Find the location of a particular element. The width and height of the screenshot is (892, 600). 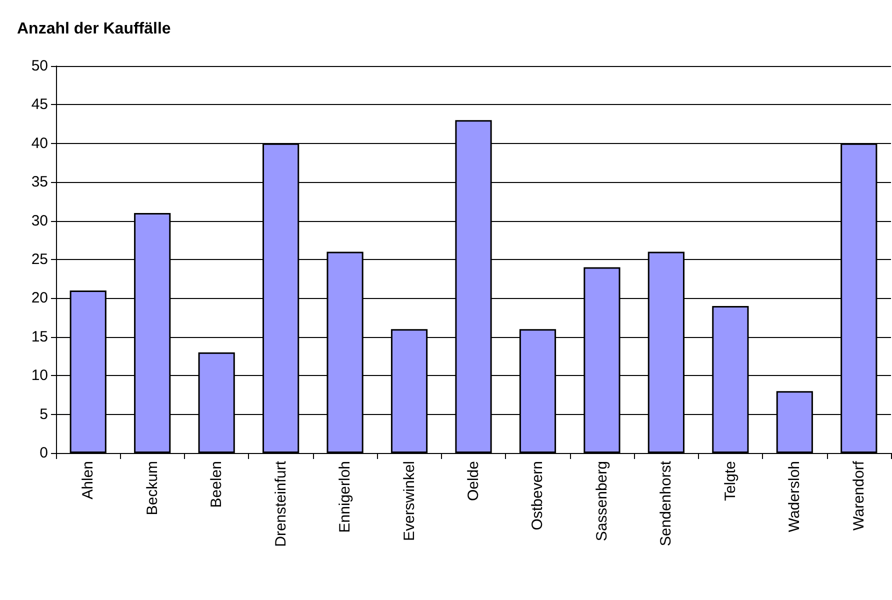

x-tick-label: Warendorf is located at coordinates (859, 495).